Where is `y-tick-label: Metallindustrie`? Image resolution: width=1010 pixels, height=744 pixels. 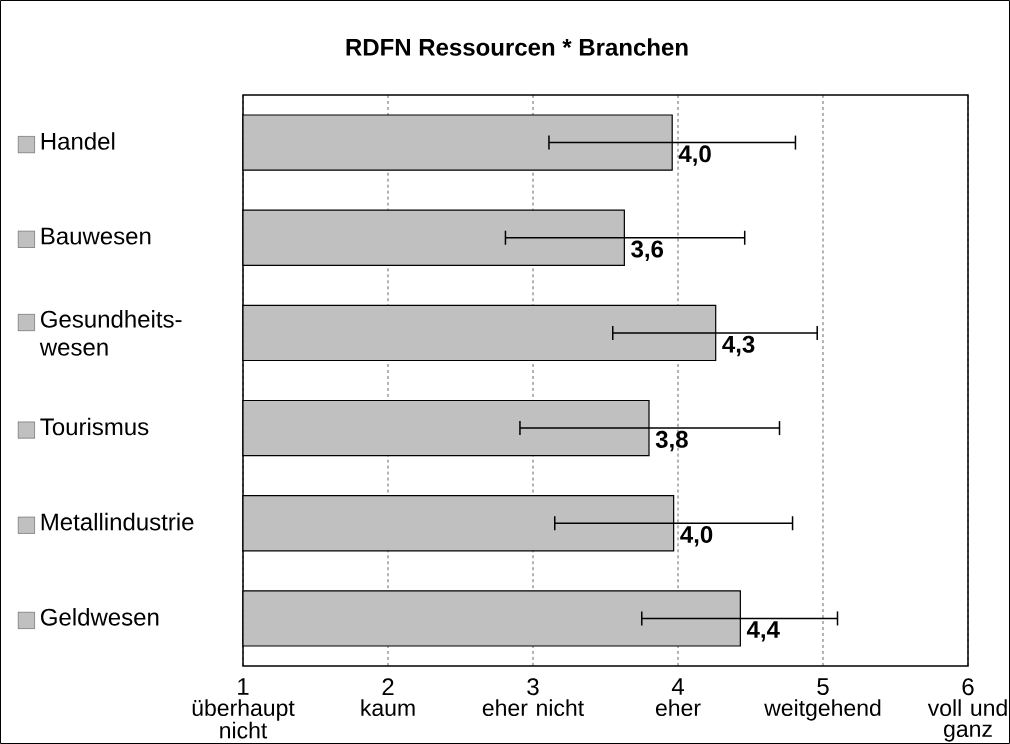
y-tick-label: Metallindustrie is located at coordinates (117, 521).